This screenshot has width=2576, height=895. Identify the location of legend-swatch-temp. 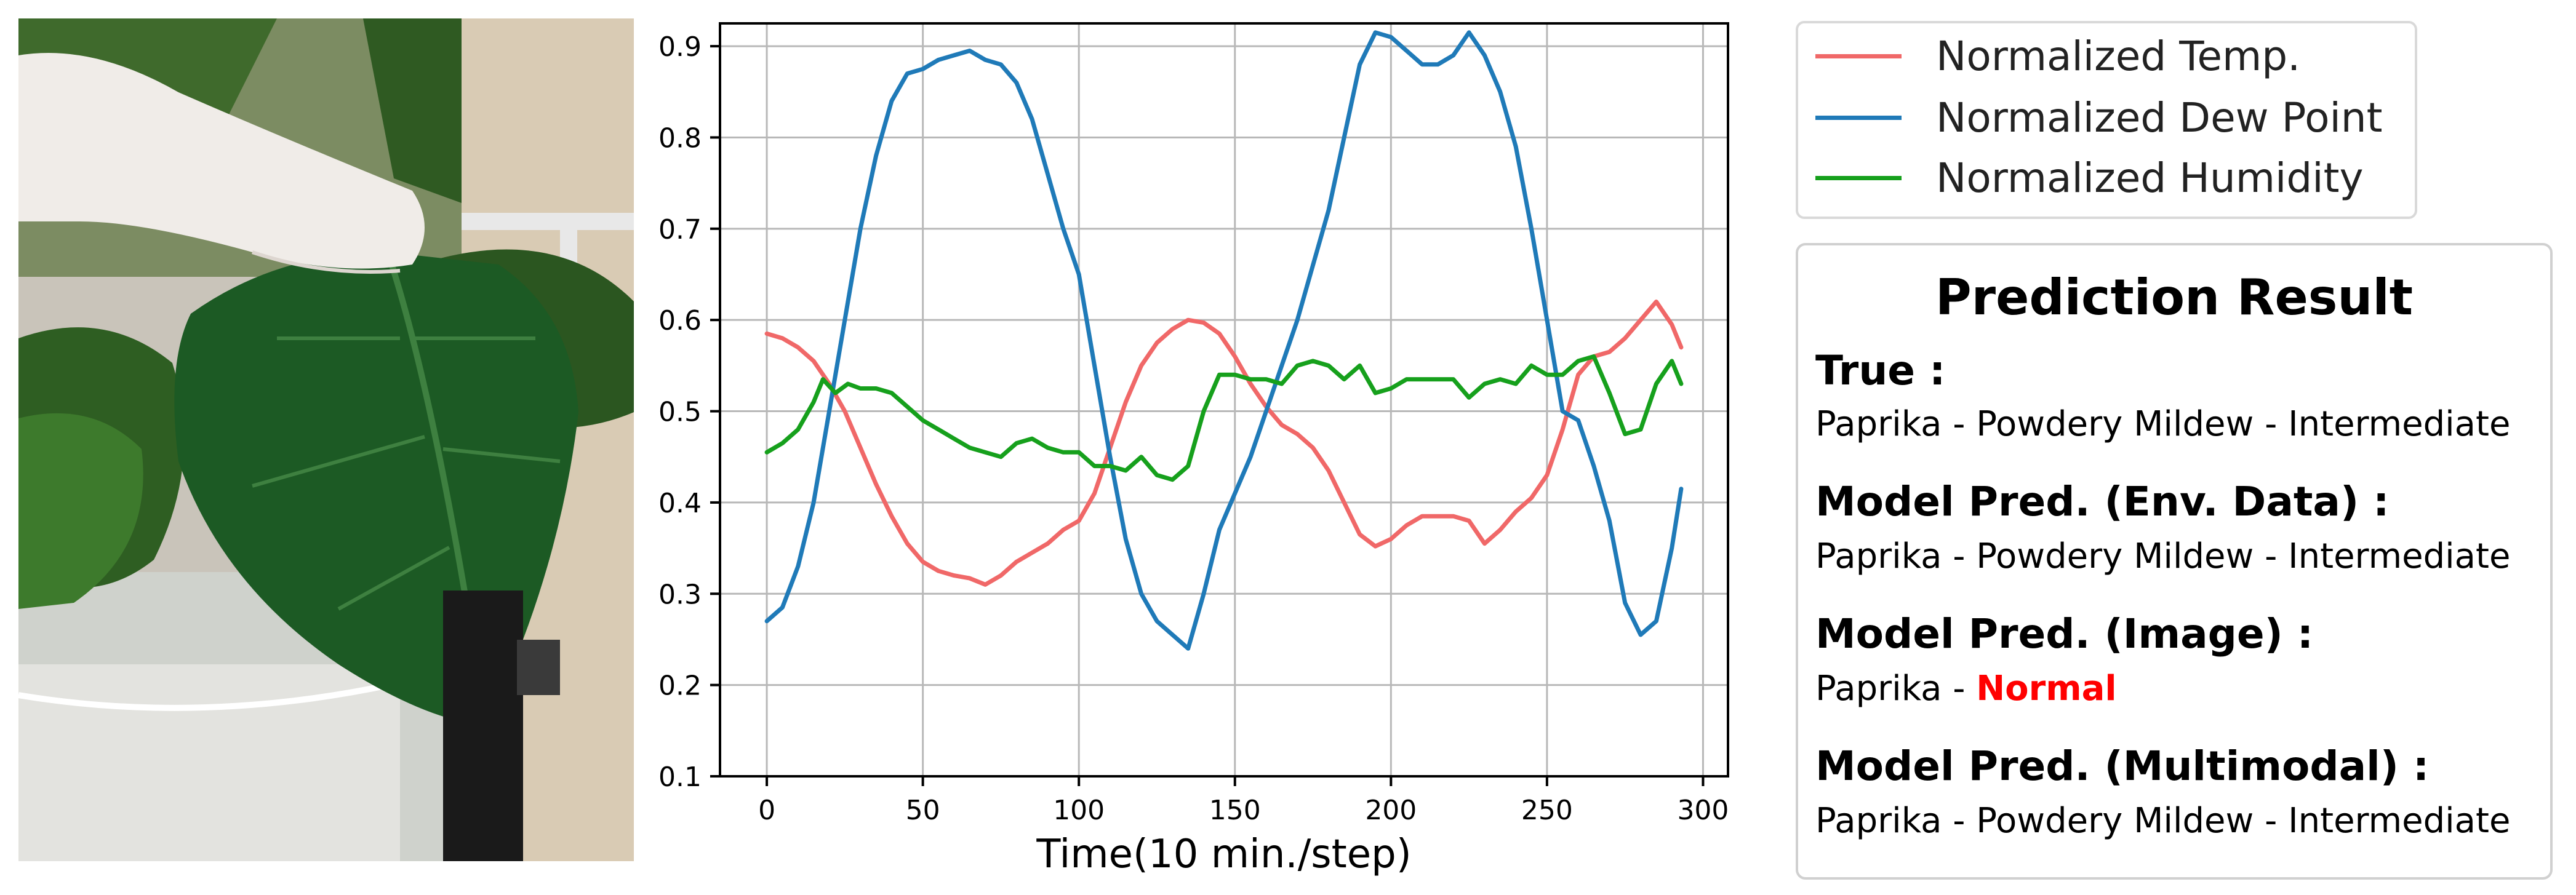
(1858, 56).